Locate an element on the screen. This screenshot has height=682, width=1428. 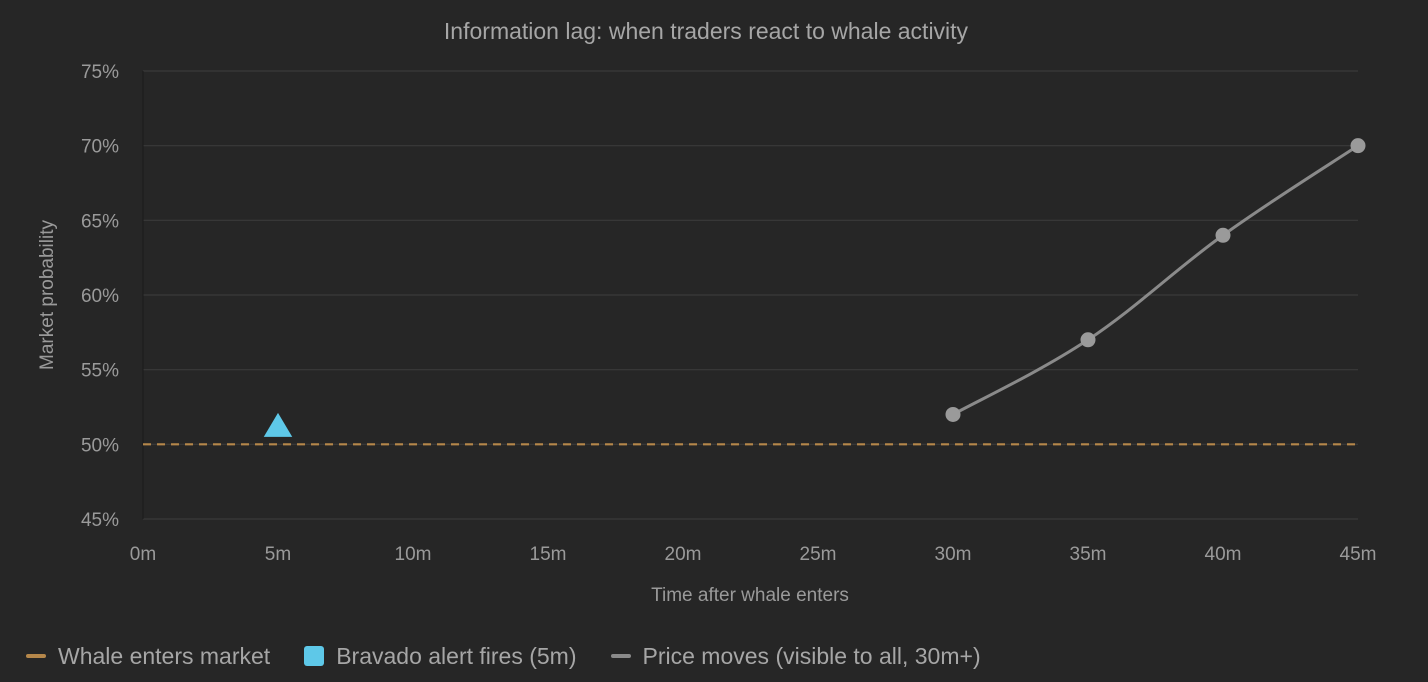
y-tick-labels: 45% 50% 55% 60% 65% 70% 75% is located at coordinates (100, 296).